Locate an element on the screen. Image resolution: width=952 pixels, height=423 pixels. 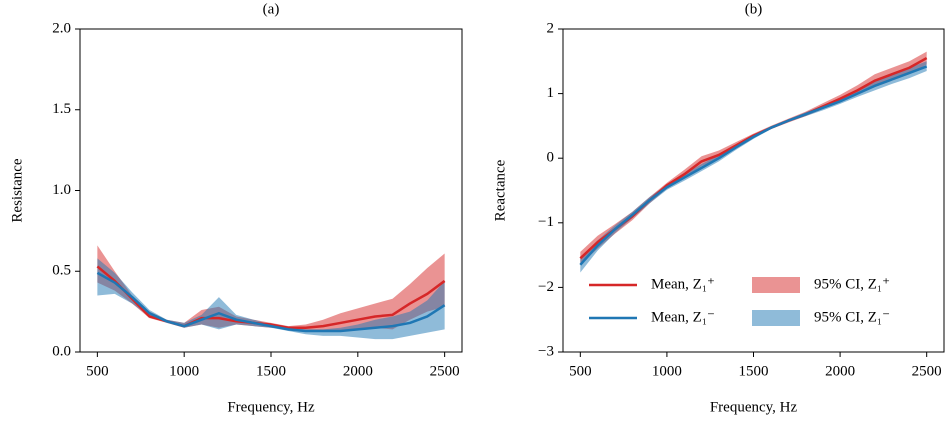
legend-label: 95% CI, Z₁⁺ is located at coordinates (852, 284).